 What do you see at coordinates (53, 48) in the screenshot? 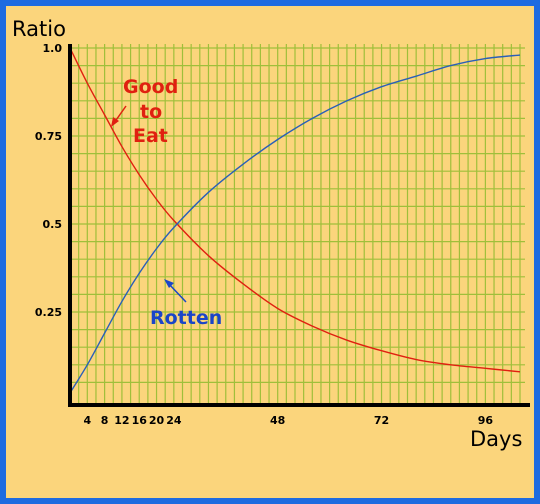
I see `y-tick-label: 1.0` at bounding box center [53, 48].